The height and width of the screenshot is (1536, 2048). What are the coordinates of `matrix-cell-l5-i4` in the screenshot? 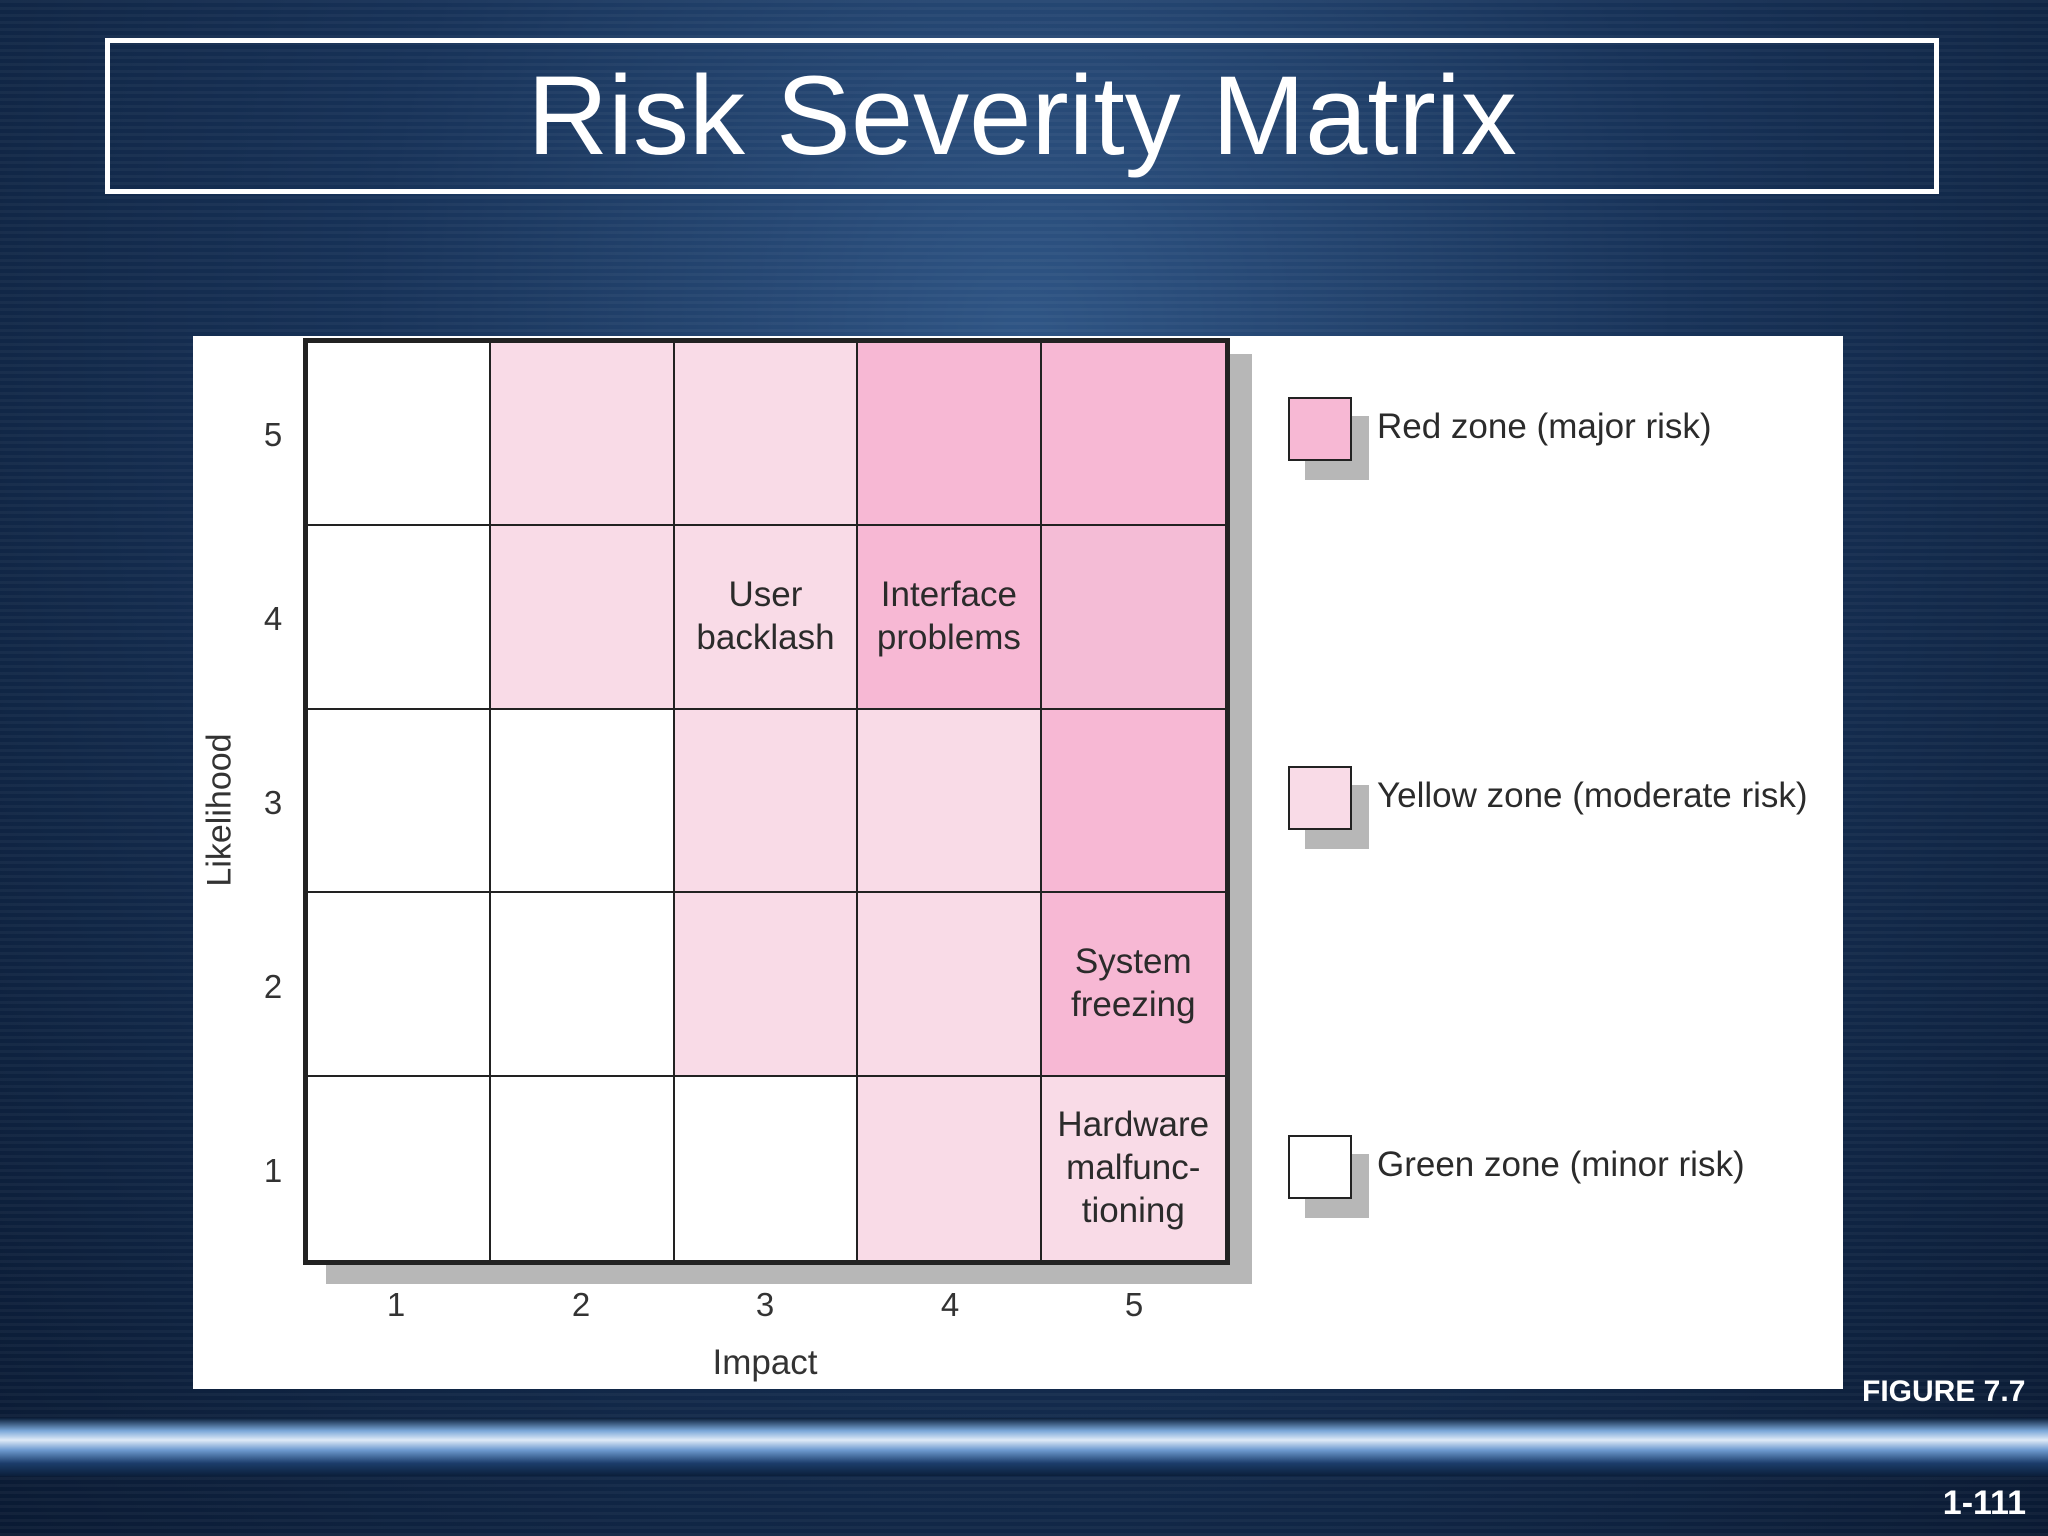 It's located at (950, 435).